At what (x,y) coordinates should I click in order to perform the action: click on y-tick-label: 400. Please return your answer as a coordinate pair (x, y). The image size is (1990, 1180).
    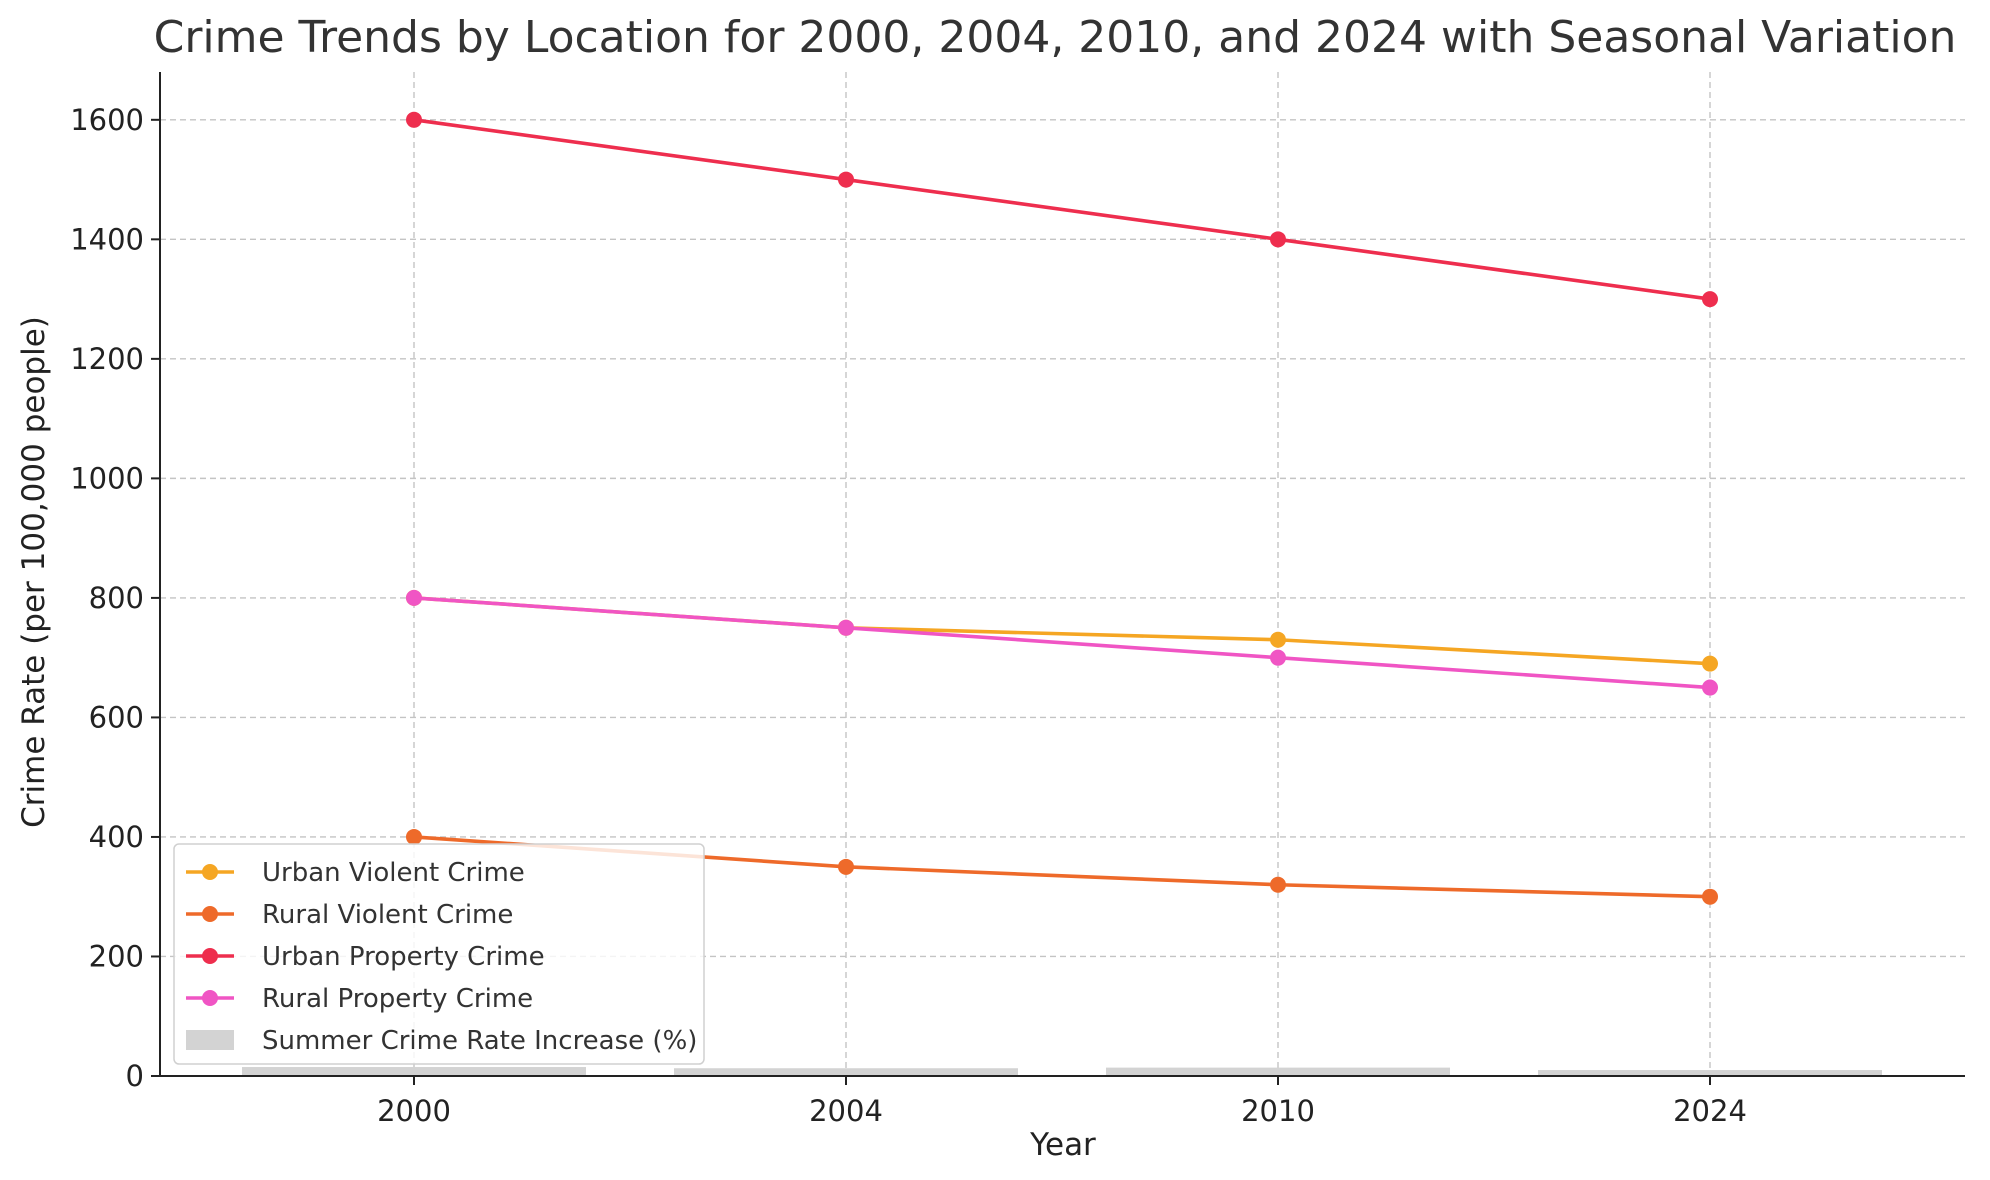
    Looking at the image, I should click on (116, 837).